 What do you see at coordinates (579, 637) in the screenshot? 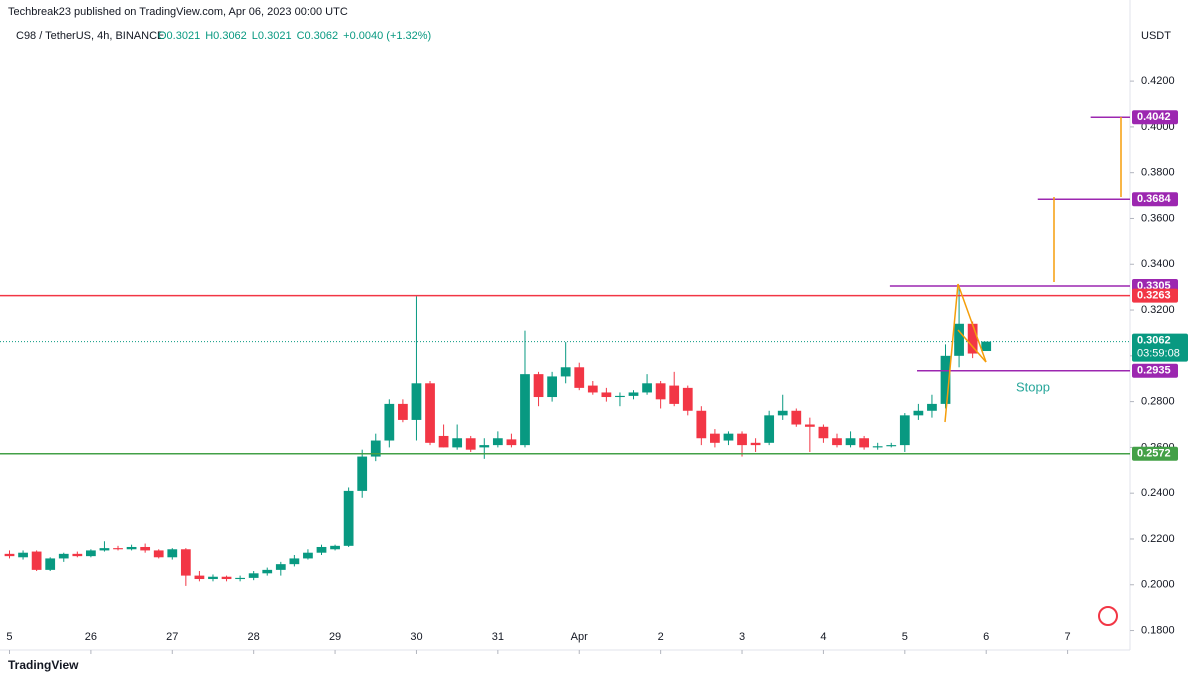
I see `x-tick-label: Apr` at bounding box center [579, 637].